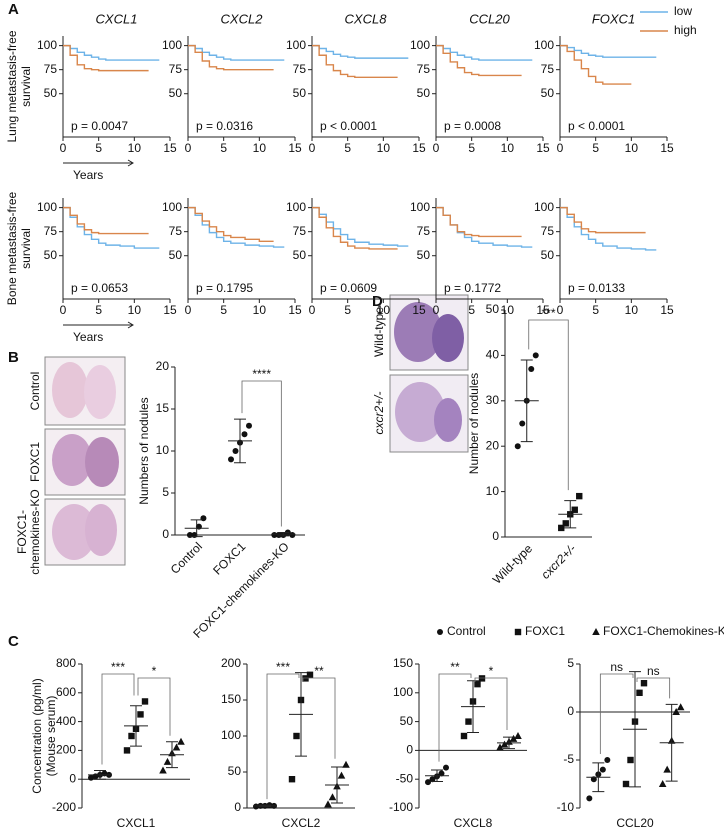 Image resolution: width=724 pixels, height=833 pixels. What do you see at coordinates (545, 631) in the screenshot?
I see `legend-label: FOXC1` at bounding box center [545, 631].